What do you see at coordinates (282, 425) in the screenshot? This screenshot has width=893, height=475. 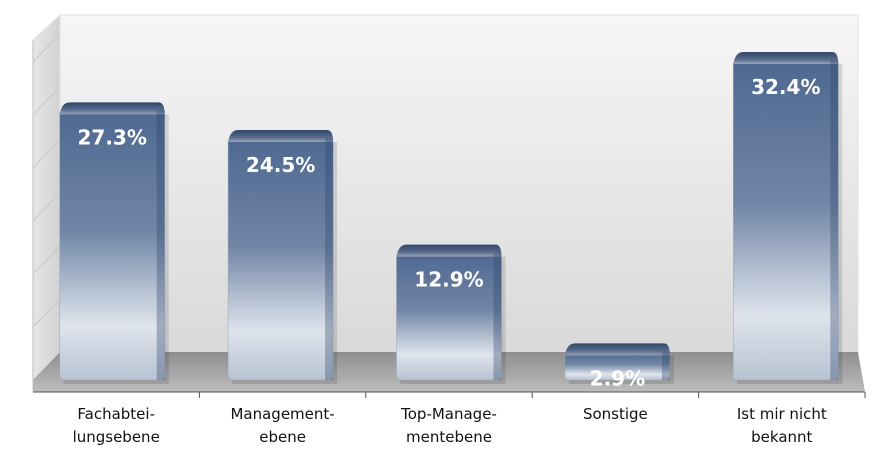 I see `x-tick-label: Management- ebene` at bounding box center [282, 425].